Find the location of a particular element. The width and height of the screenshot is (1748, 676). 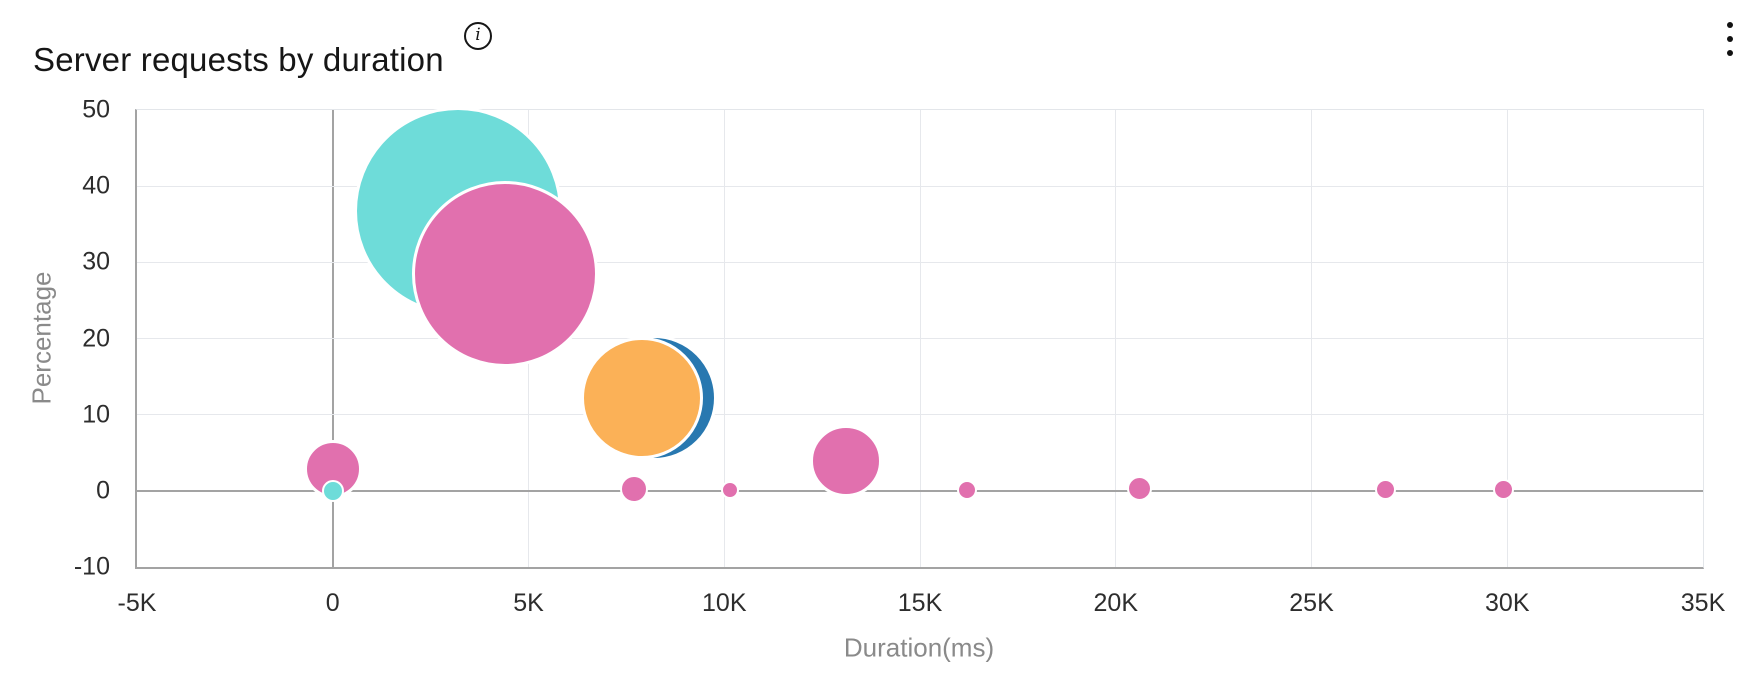

chart-title: Server requests by duration is located at coordinates (238, 60).